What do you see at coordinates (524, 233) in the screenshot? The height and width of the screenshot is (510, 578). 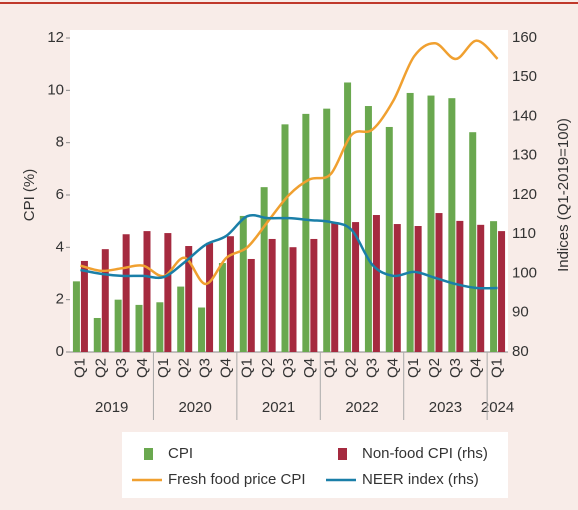 I see `y2-tick-label: 110` at bounding box center [524, 233].